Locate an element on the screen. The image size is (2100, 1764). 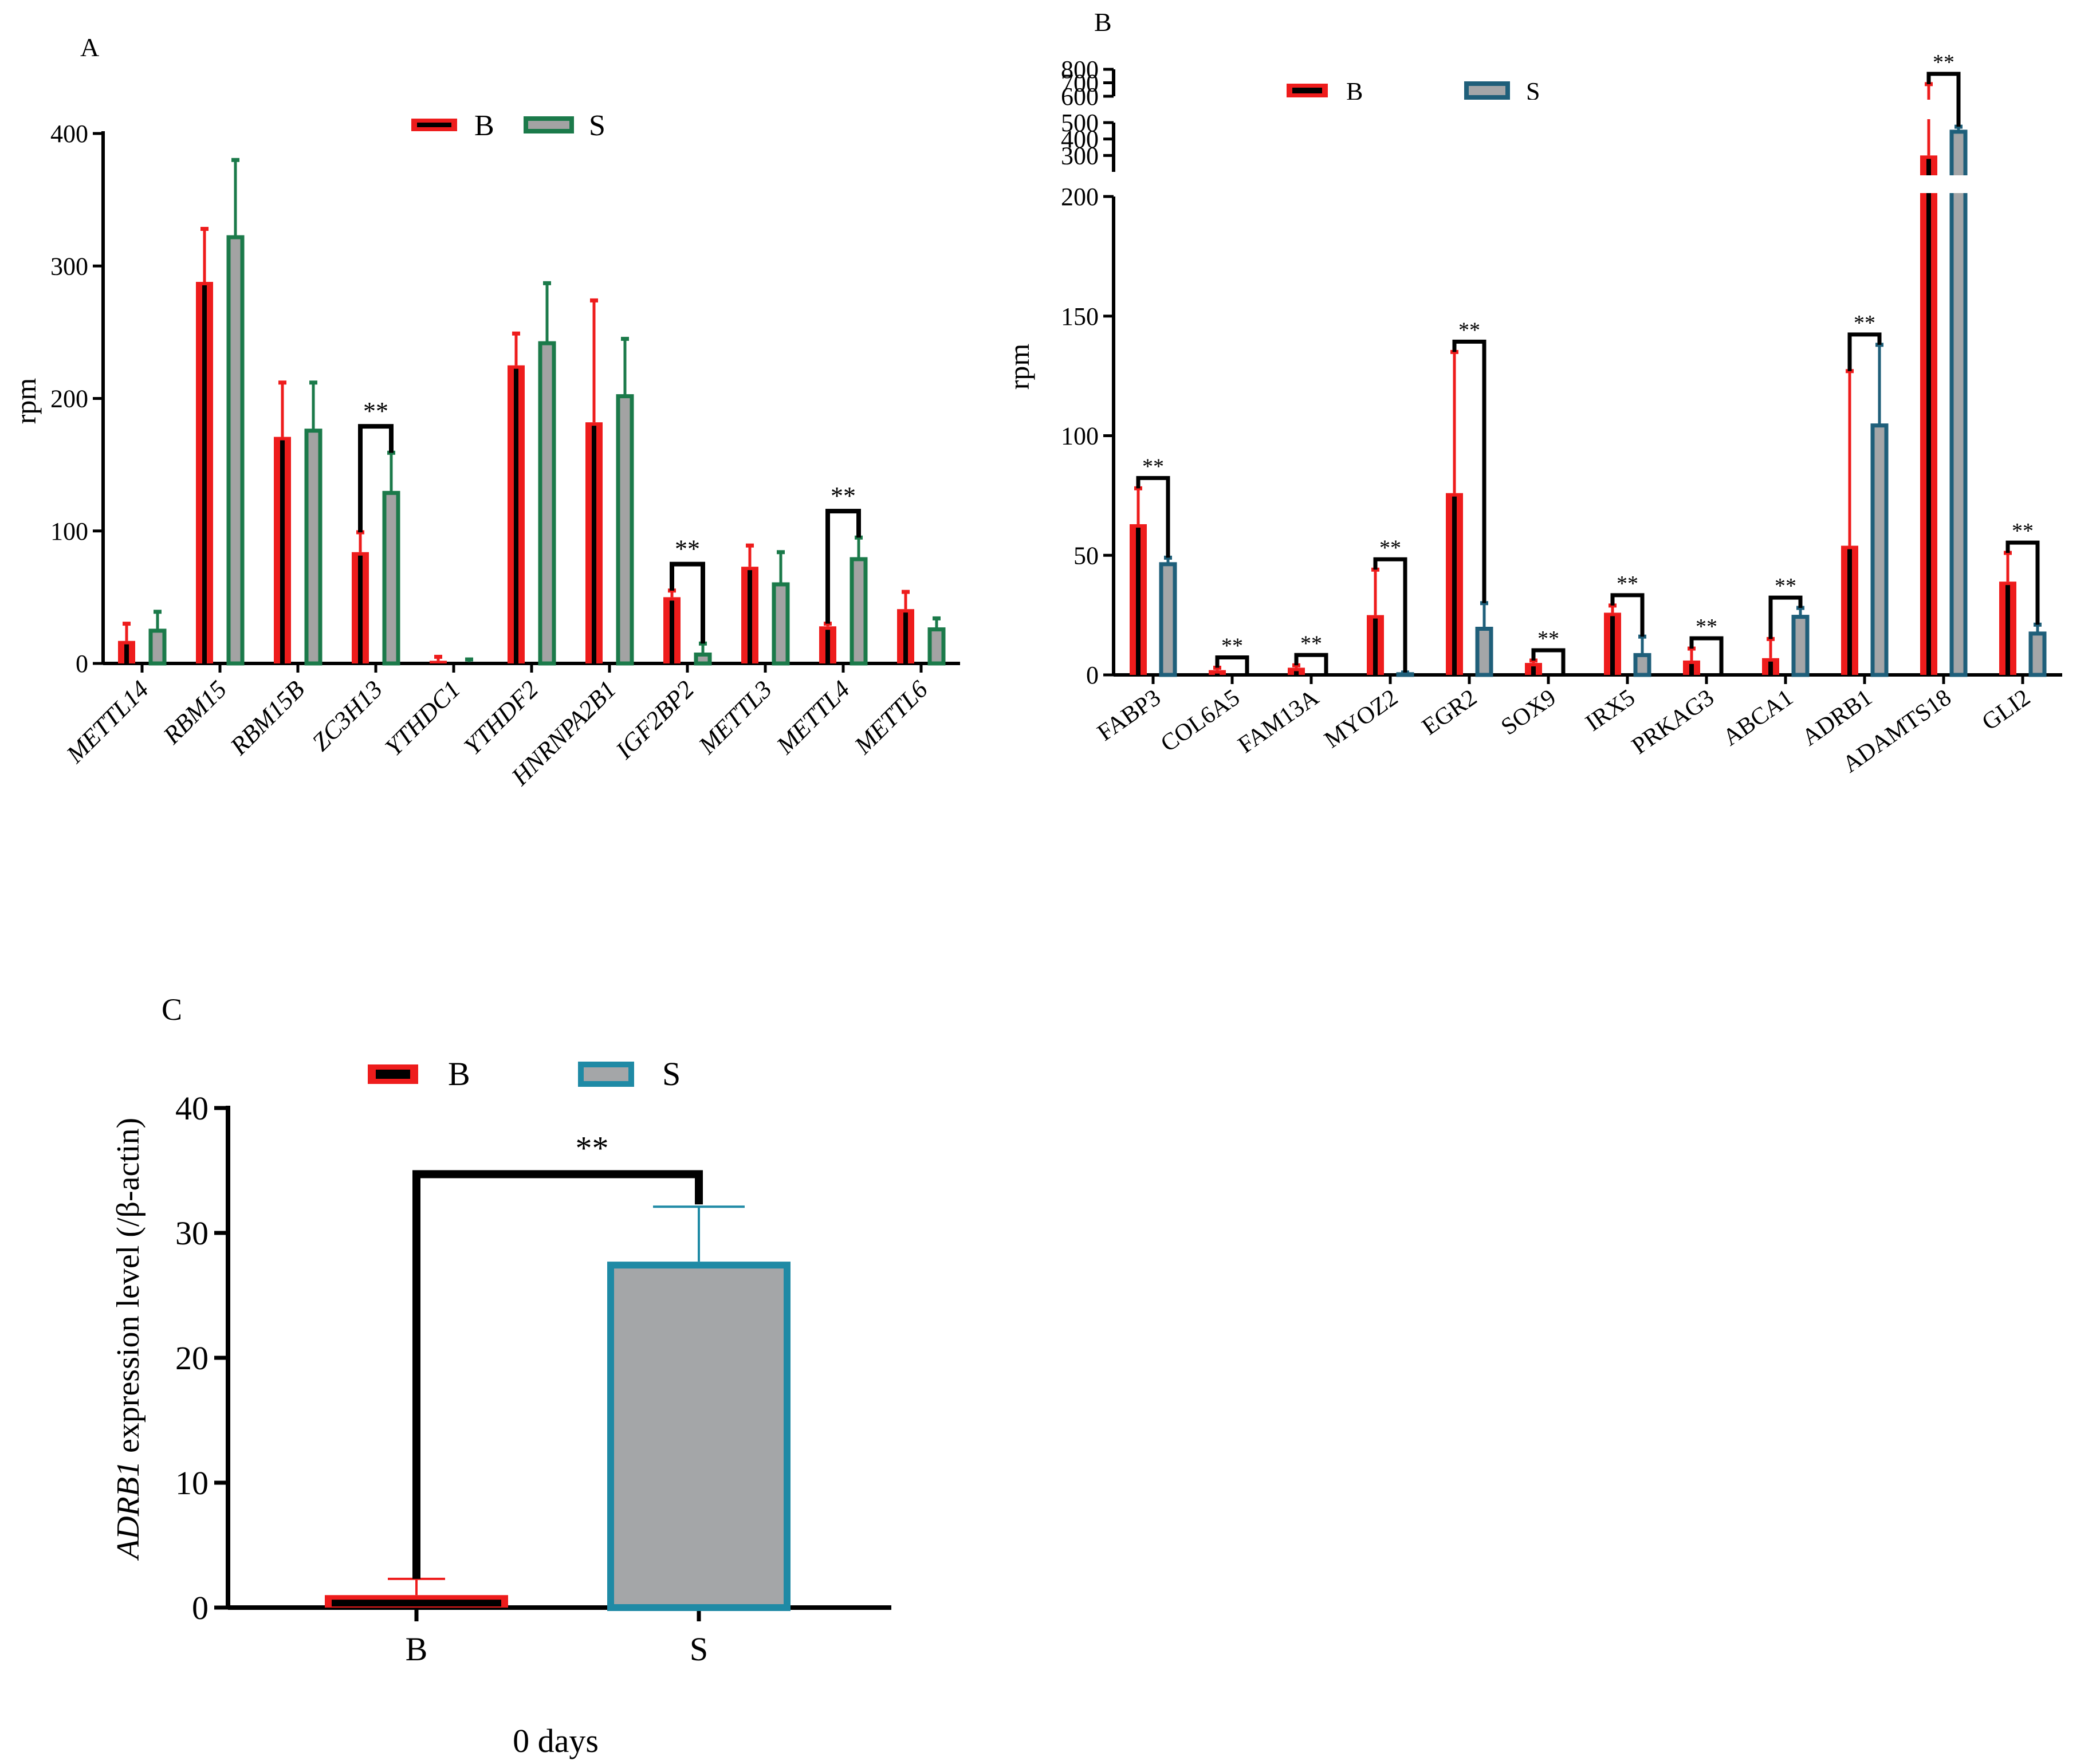
panel-a-category-label: METTL14 is located at coordinates (107, 721).